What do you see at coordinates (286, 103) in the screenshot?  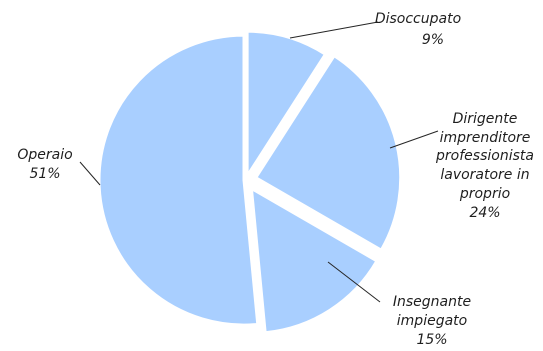 I see `pie-slice-disoccupato` at bounding box center [286, 103].